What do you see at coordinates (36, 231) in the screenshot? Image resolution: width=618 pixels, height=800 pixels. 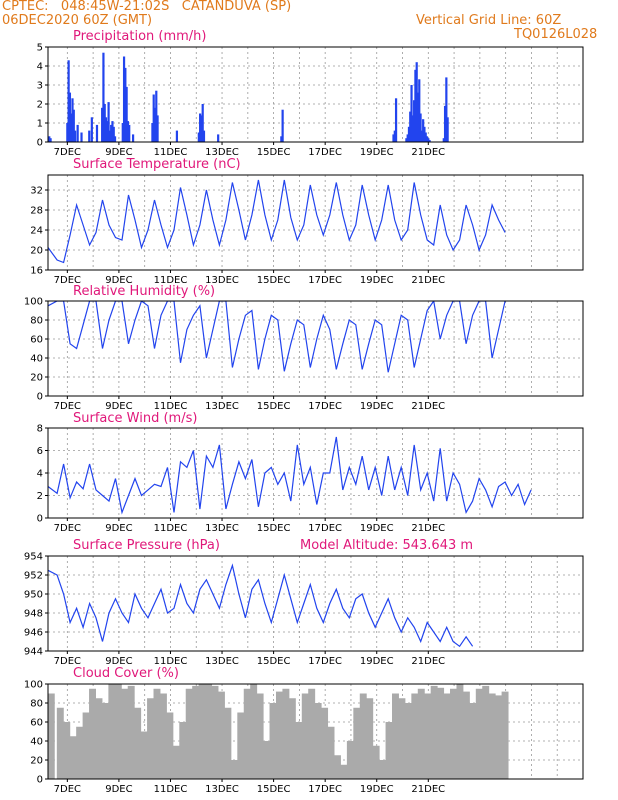 I see `y-tick-label: 24` at bounding box center [36, 231].